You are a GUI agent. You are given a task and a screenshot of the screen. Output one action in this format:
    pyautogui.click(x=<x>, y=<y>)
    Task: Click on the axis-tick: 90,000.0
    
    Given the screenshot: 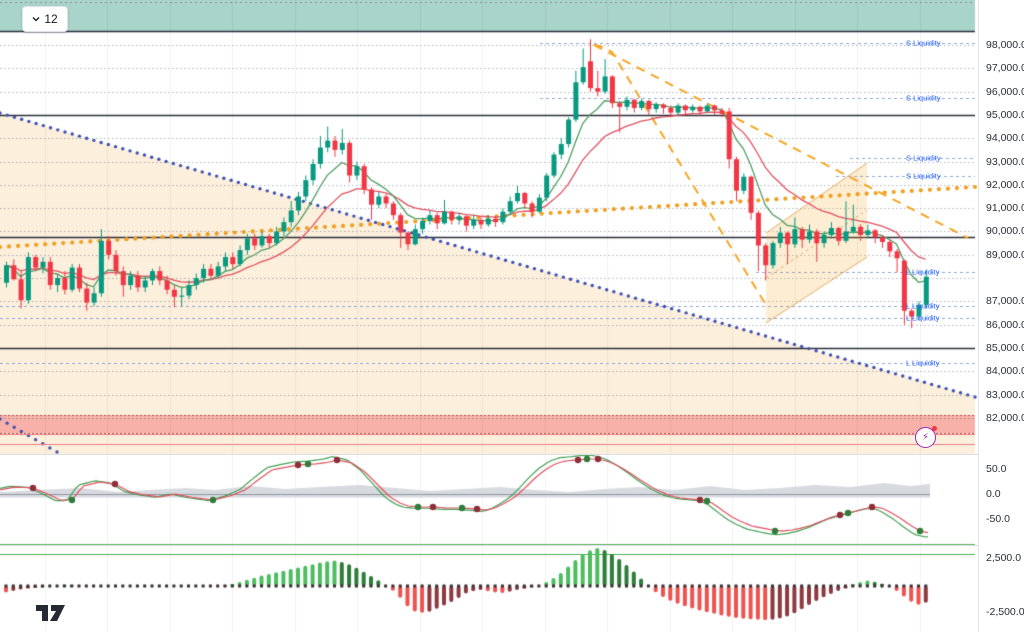 What is the action you would take?
    pyautogui.click(x=1005, y=231)
    